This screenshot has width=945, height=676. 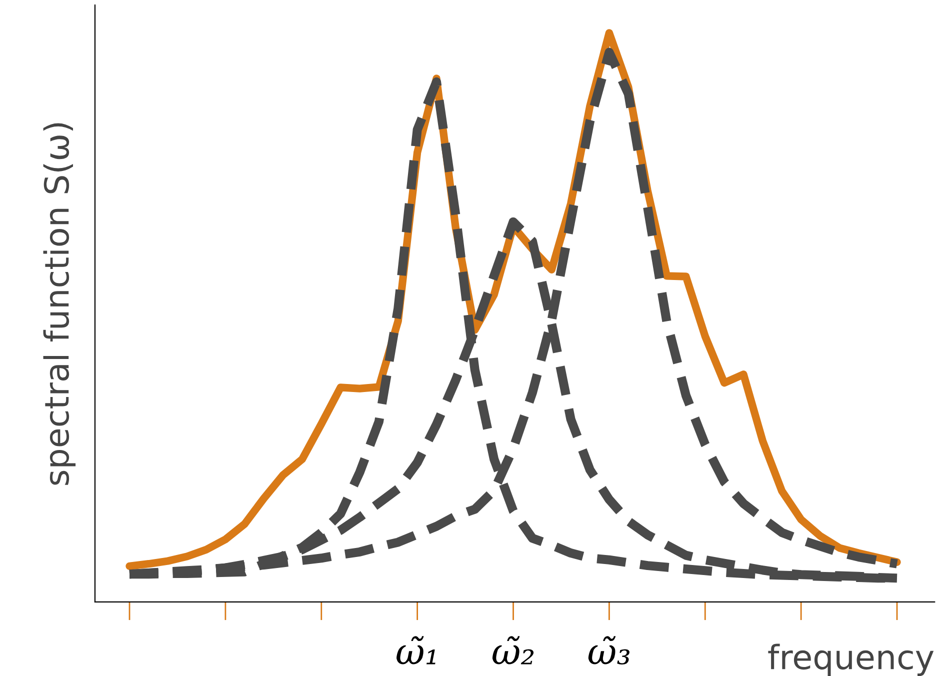 What do you see at coordinates (609, 650) in the screenshot?
I see `x-tick-label: ω̃₃` at bounding box center [609, 650].